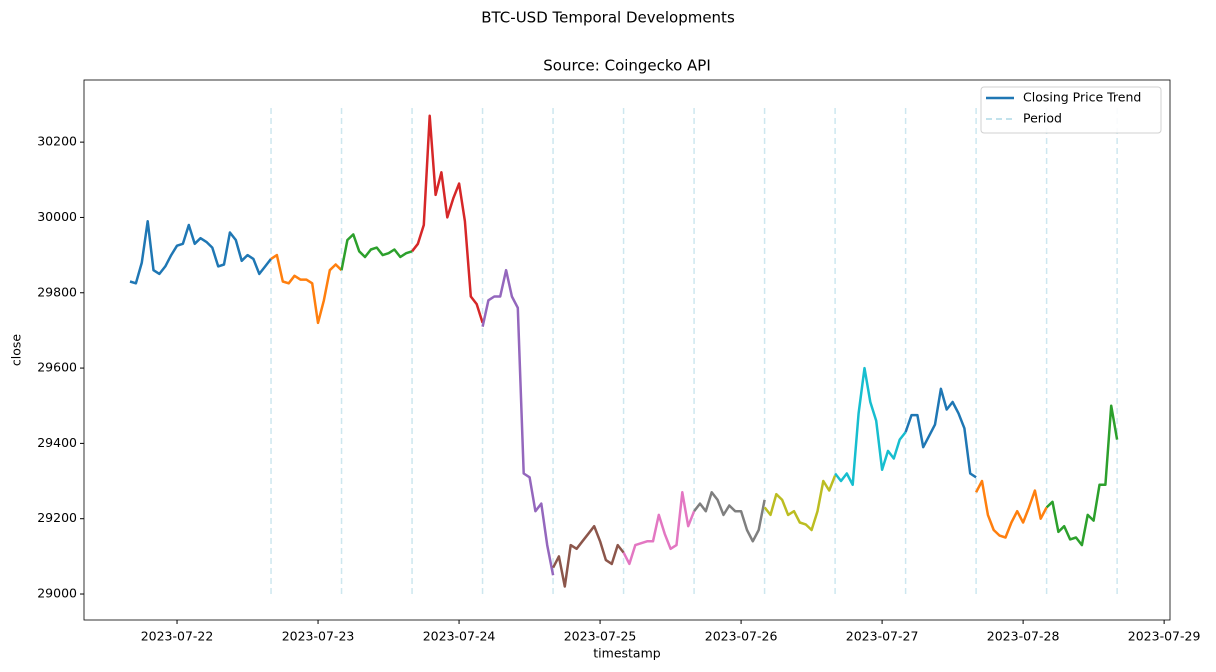 The image size is (1216, 672). What do you see at coordinates (882, 636) in the screenshot?
I see `x-tick-label: 2023-07-27` at bounding box center [882, 636].